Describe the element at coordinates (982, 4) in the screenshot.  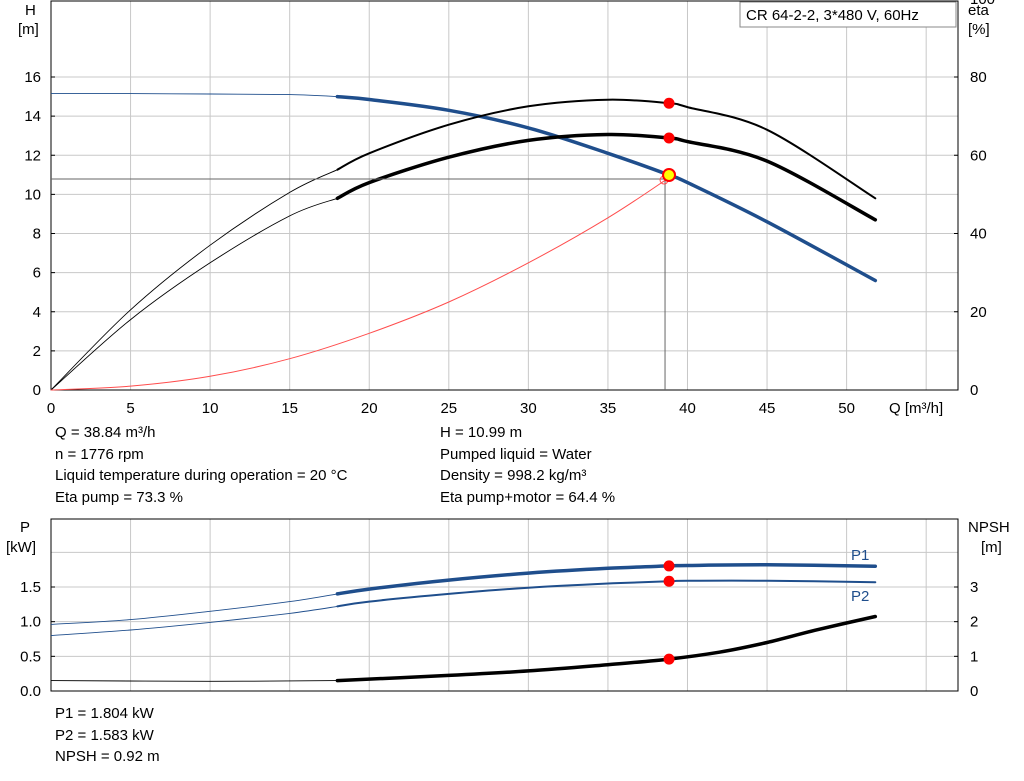
I see `y-right-tick-label: 100` at that location.